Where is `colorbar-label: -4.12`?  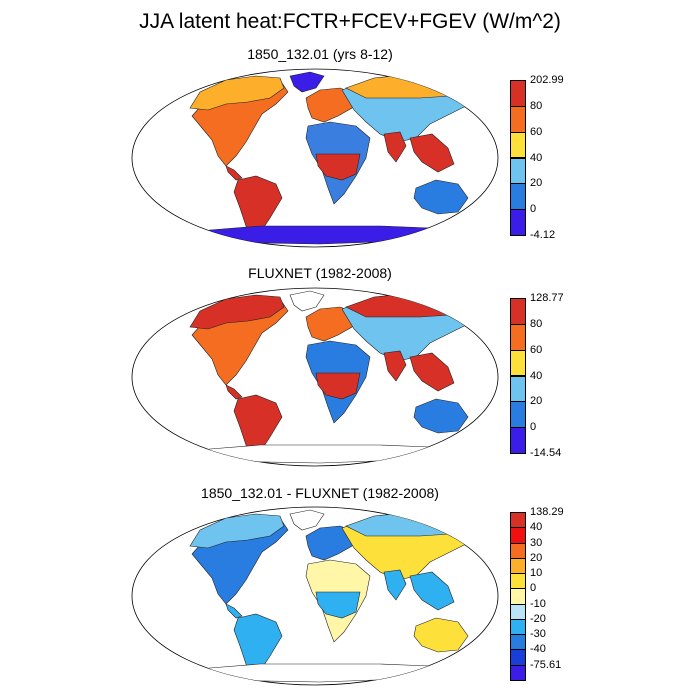 colorbar-label: -4.12 is located at coordinates (543, 235).